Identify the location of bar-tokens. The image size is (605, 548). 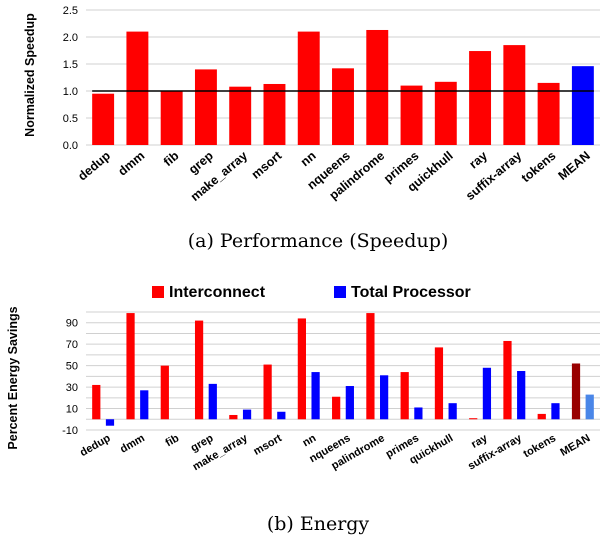
(548, 113).